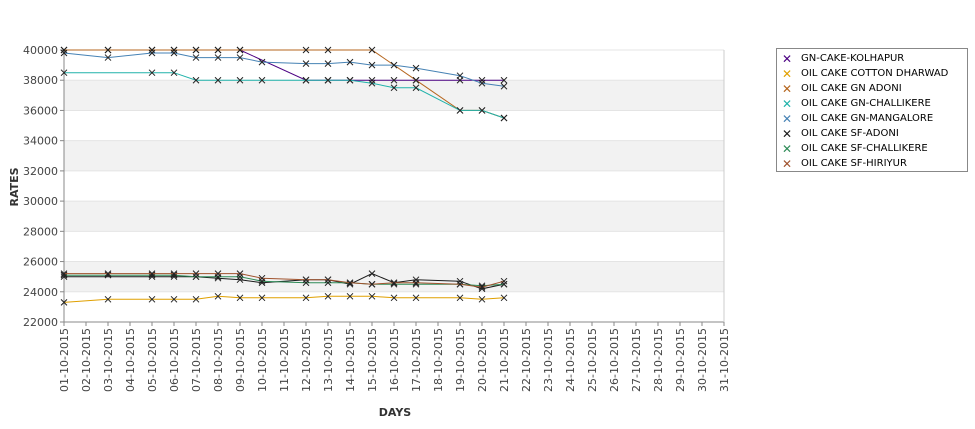 Image resolution: width=975 pixels, height=429 pixels. Describe the element at coordinates (416, 360) in the screenshot. I see `x-tick-label: 17-10-2015` at that location.